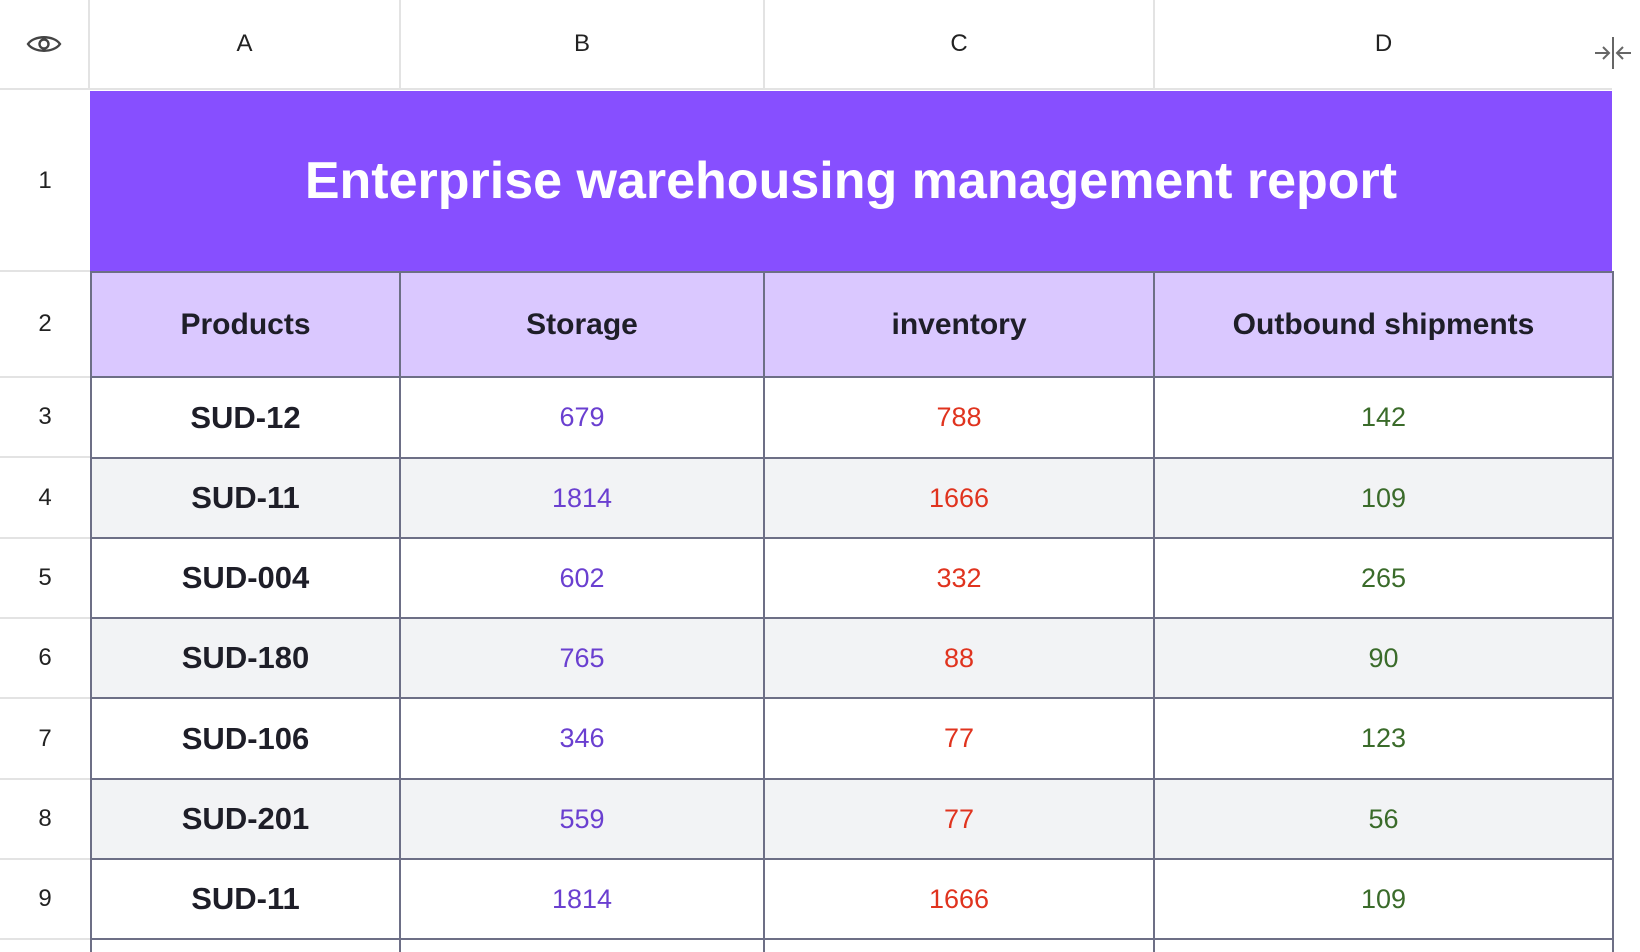 This screenshot has height=952, width=1640. What do you see at coordinates (45, 325) in the screenshot?
I see `row-number: 2` at bounding box center [45, 325].